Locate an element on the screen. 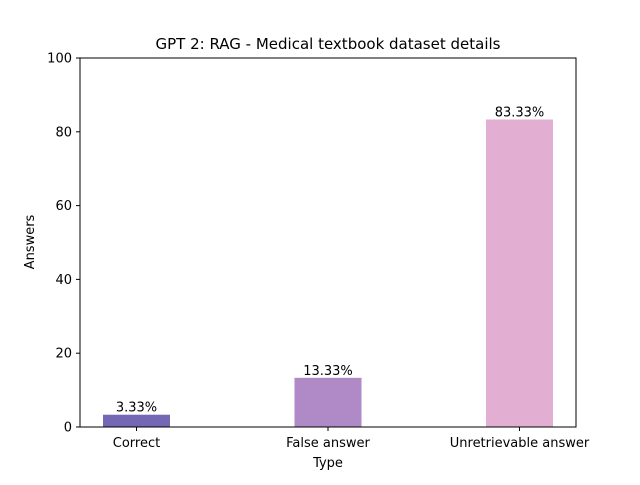  x-tick-label: Correct is located at coordinates (136, 443).